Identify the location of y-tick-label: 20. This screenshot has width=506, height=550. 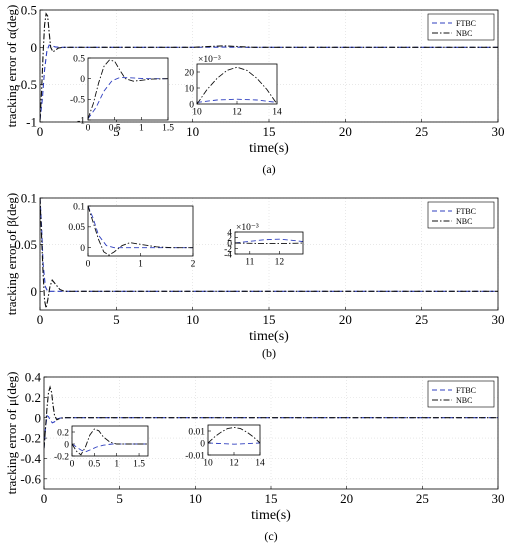
(190, 73).